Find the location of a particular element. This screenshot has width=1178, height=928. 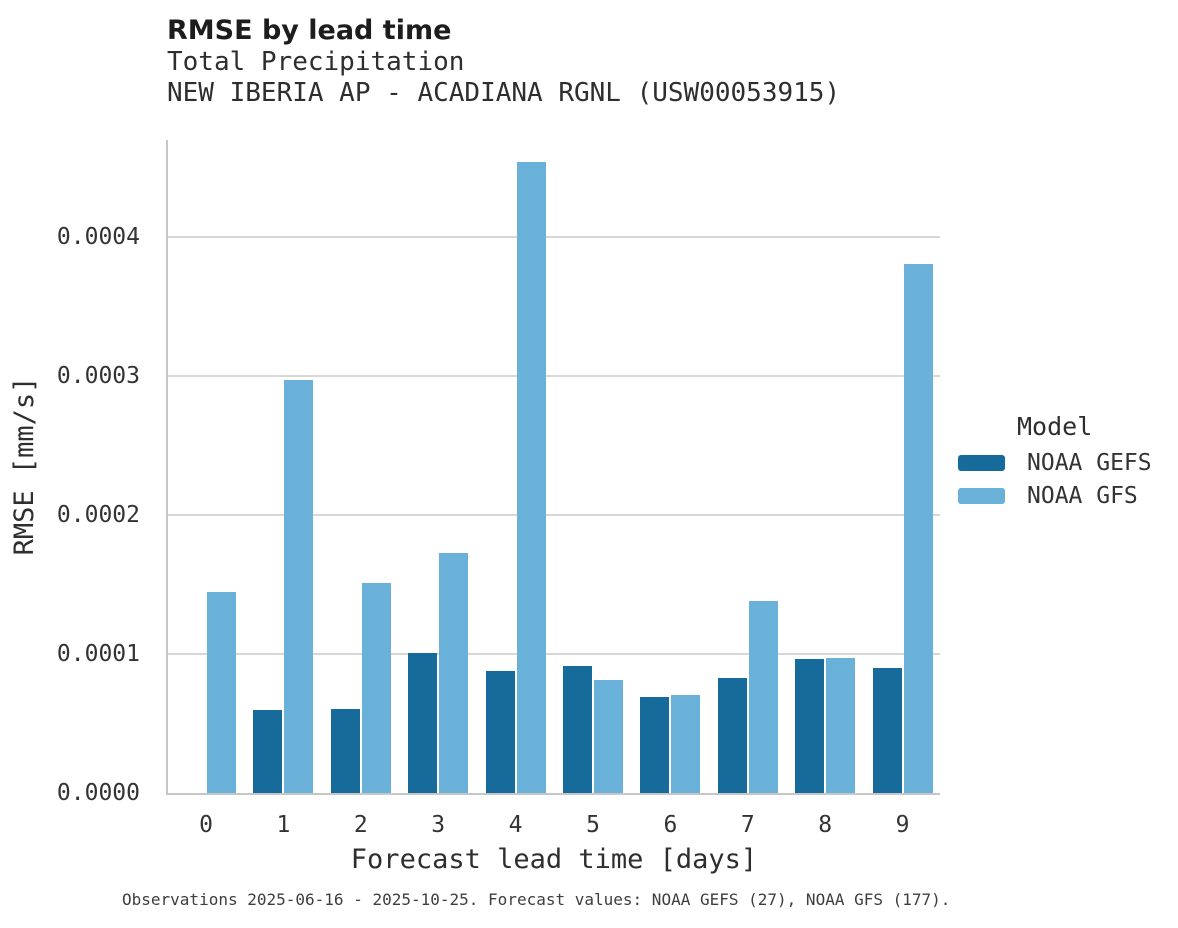

x-tick-label-8: 8 is located at coordinates (825, 825).